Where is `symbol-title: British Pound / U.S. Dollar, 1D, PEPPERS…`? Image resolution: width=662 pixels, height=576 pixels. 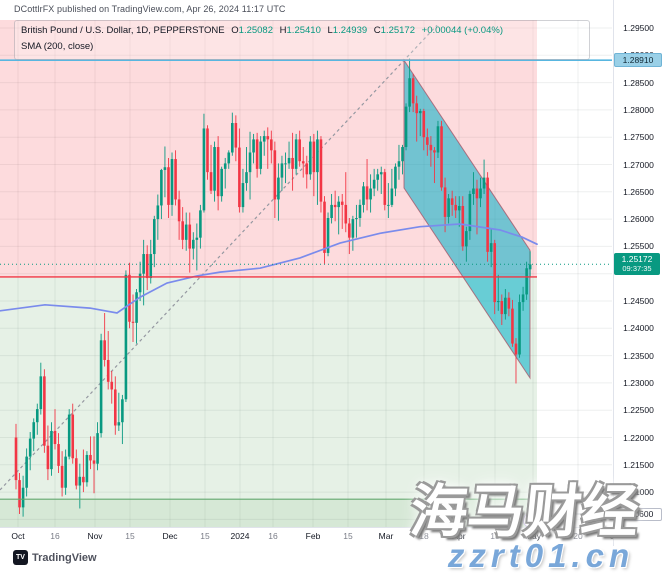
symbol-title: British Pound / U.S. Dollar, 1D, PEPPERS… is located at coordinates (123, 30).